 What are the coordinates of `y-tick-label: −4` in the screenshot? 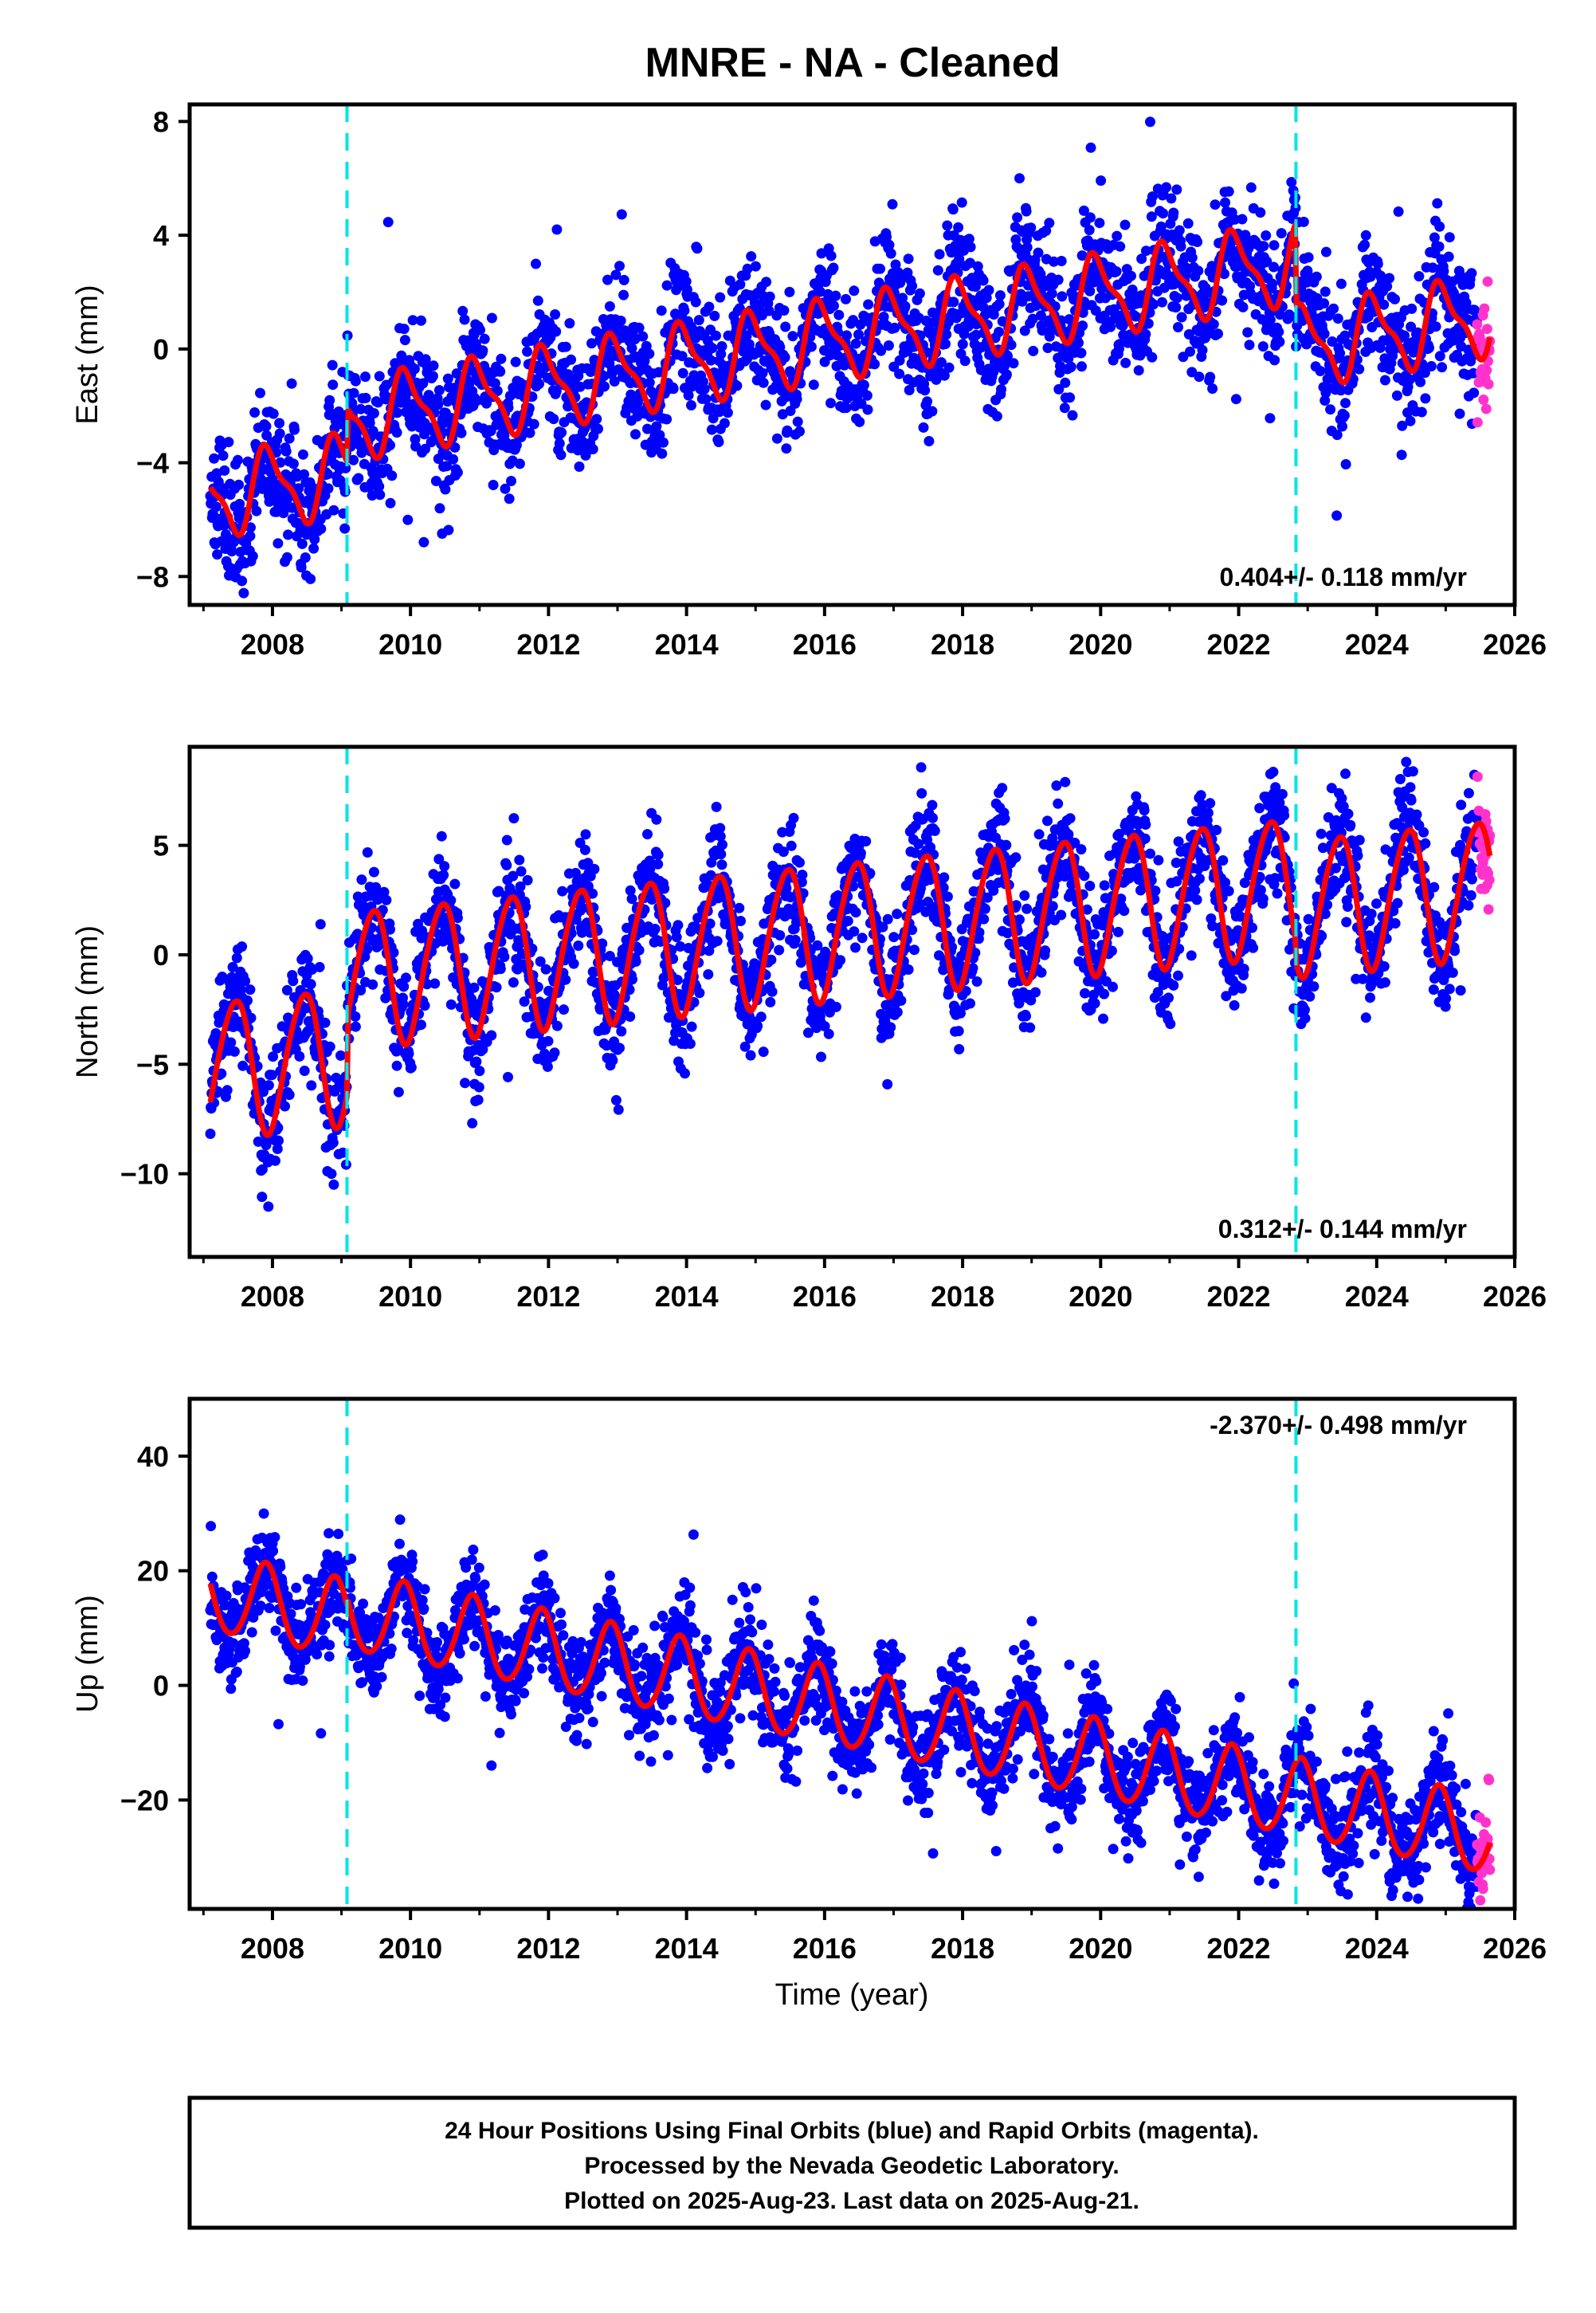 It's located at (153, 464).